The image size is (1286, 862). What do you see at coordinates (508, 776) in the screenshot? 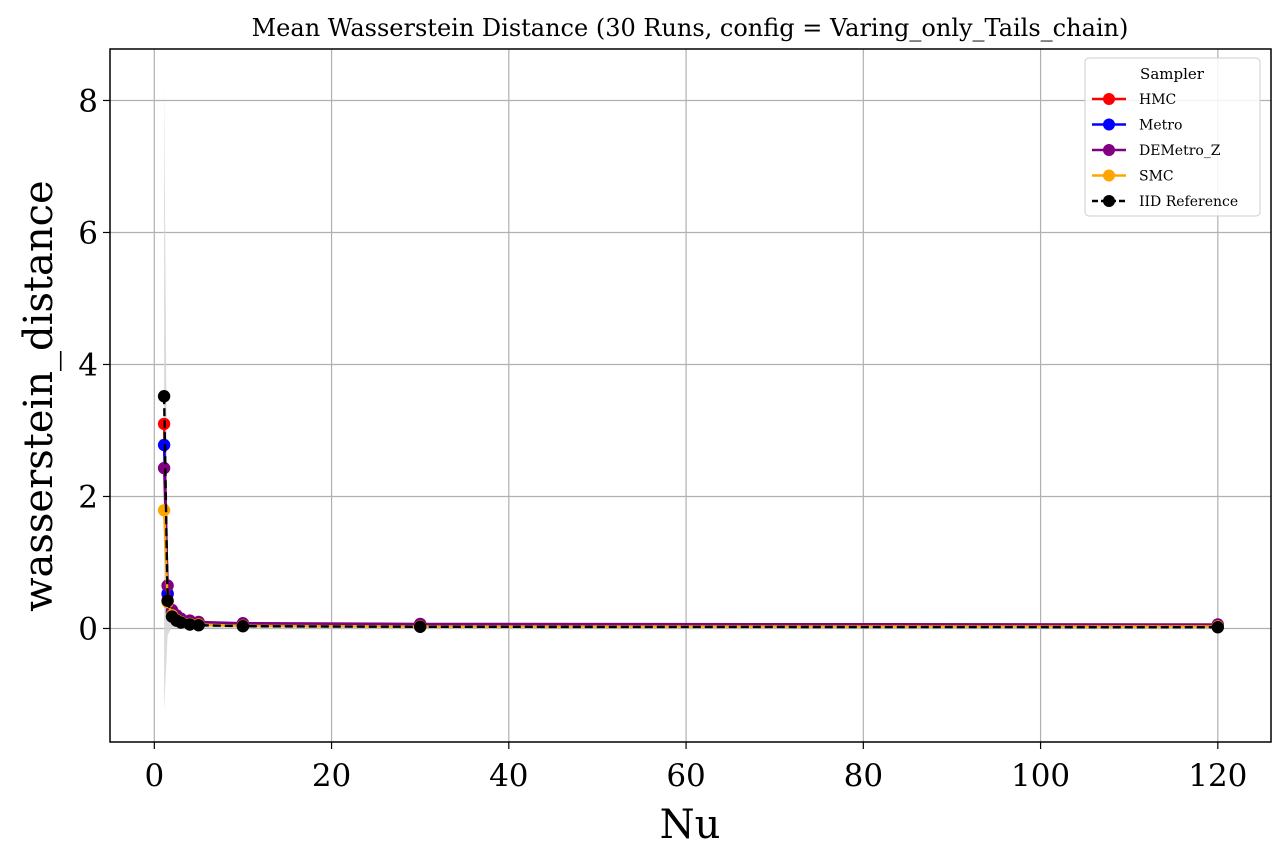
I see `x-tick-label: 40` at bounding box center [508, 776].